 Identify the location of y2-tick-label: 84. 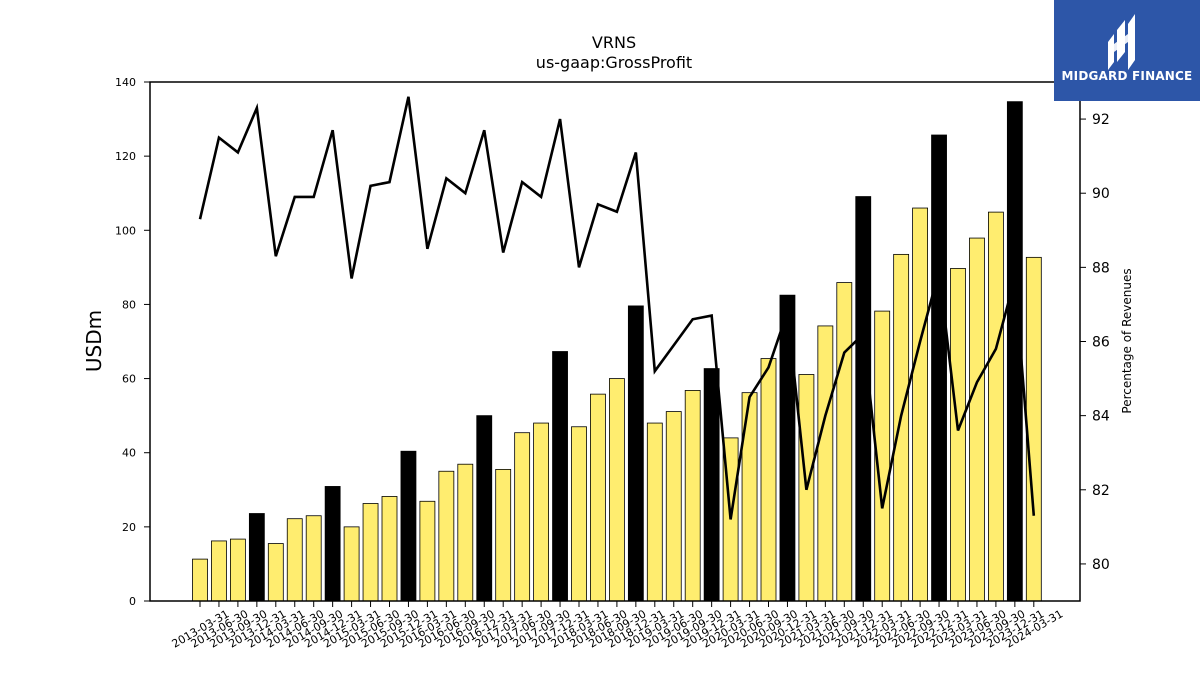
(1101, 417).